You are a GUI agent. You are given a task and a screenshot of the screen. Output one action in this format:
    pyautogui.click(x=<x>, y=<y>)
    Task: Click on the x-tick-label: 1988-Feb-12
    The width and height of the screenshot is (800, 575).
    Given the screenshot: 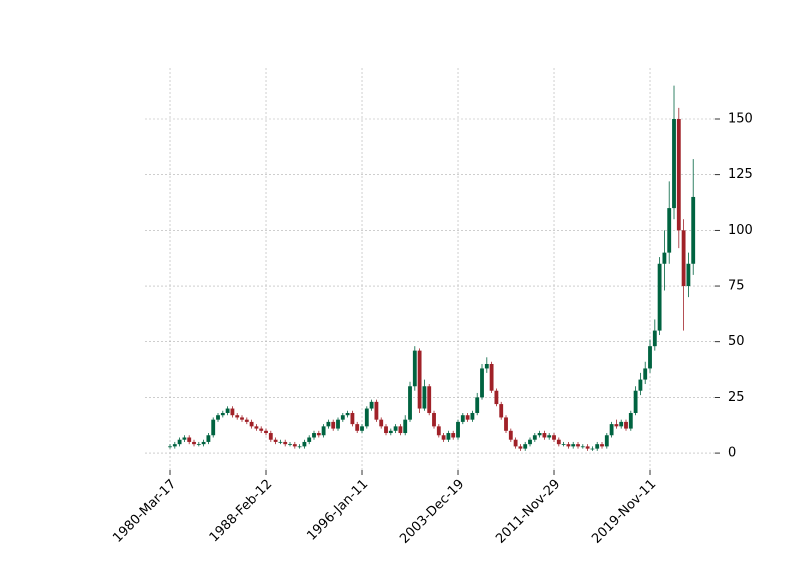 What is the action you would take?
    pyautogui.click(x=241, y=511)
    